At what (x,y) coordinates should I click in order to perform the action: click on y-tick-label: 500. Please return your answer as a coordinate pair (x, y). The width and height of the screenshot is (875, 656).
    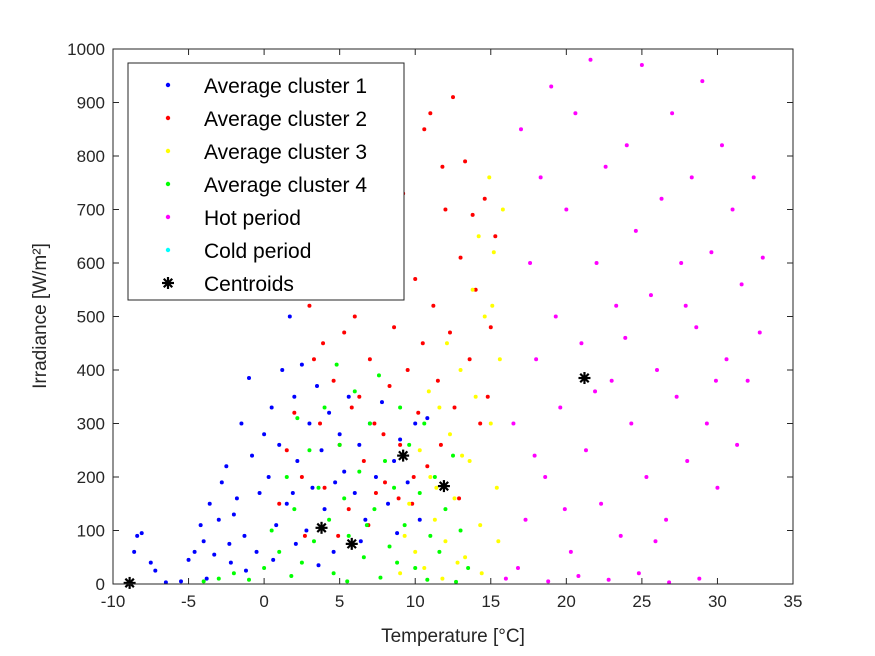
    Looking at the image, I should click on (91, 317).